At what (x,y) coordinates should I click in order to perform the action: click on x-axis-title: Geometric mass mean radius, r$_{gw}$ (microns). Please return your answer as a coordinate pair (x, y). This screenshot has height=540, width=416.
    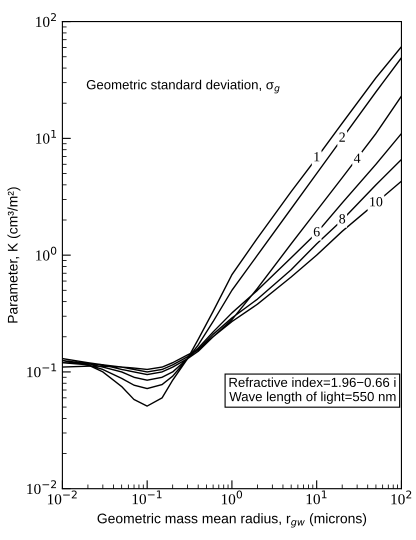
    Looking at the image, I should click on (232, 520).